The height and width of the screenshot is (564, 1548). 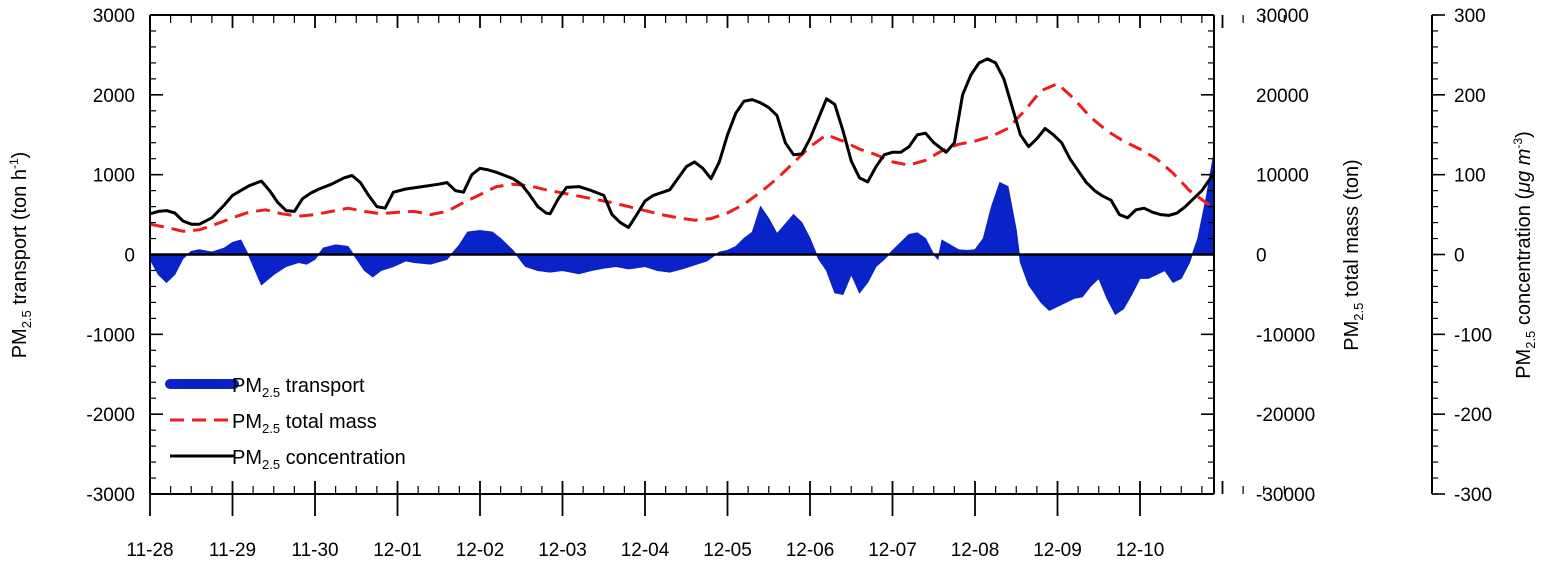 I want to click on x-tick-label: 12-07, so click(x=892, y=550).